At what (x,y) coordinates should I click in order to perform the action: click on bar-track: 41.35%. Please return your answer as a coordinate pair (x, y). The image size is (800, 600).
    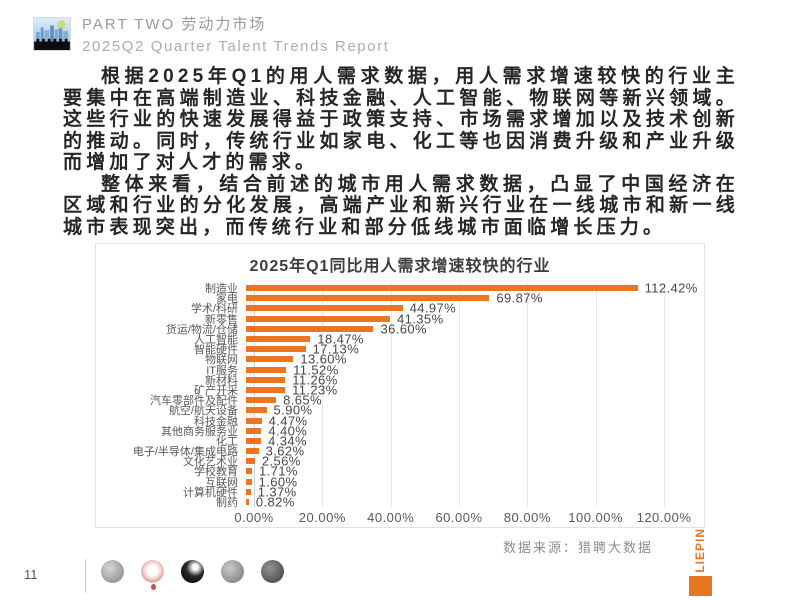
    Looking at the image, I should click on (455, 319).